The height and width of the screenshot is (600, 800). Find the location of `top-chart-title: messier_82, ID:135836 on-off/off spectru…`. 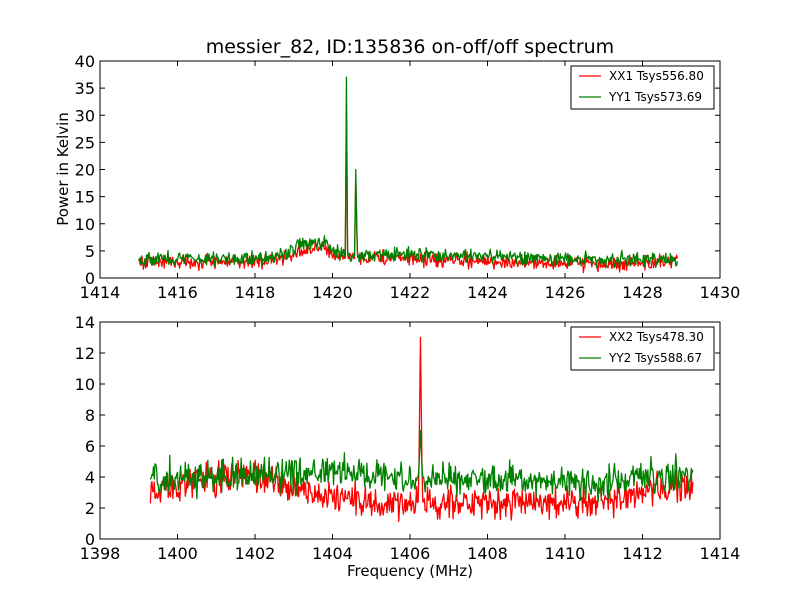

top-chart-title: messier_82, ID:135836 on-off/off spectru… is located at coordinates (410, 47).